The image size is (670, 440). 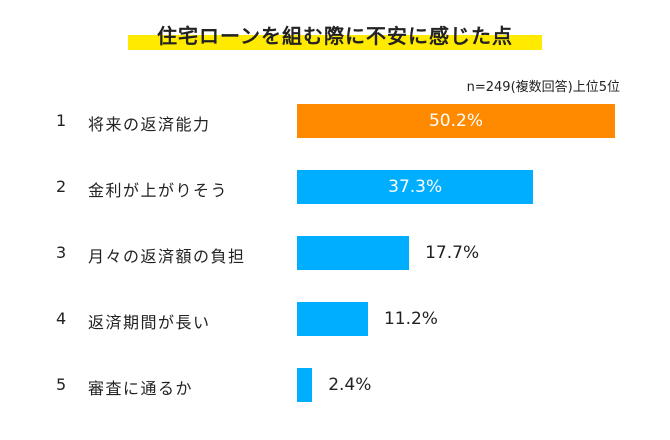 I want to click on category-label: 金利が上がりそう, so click(x=158, y=190).